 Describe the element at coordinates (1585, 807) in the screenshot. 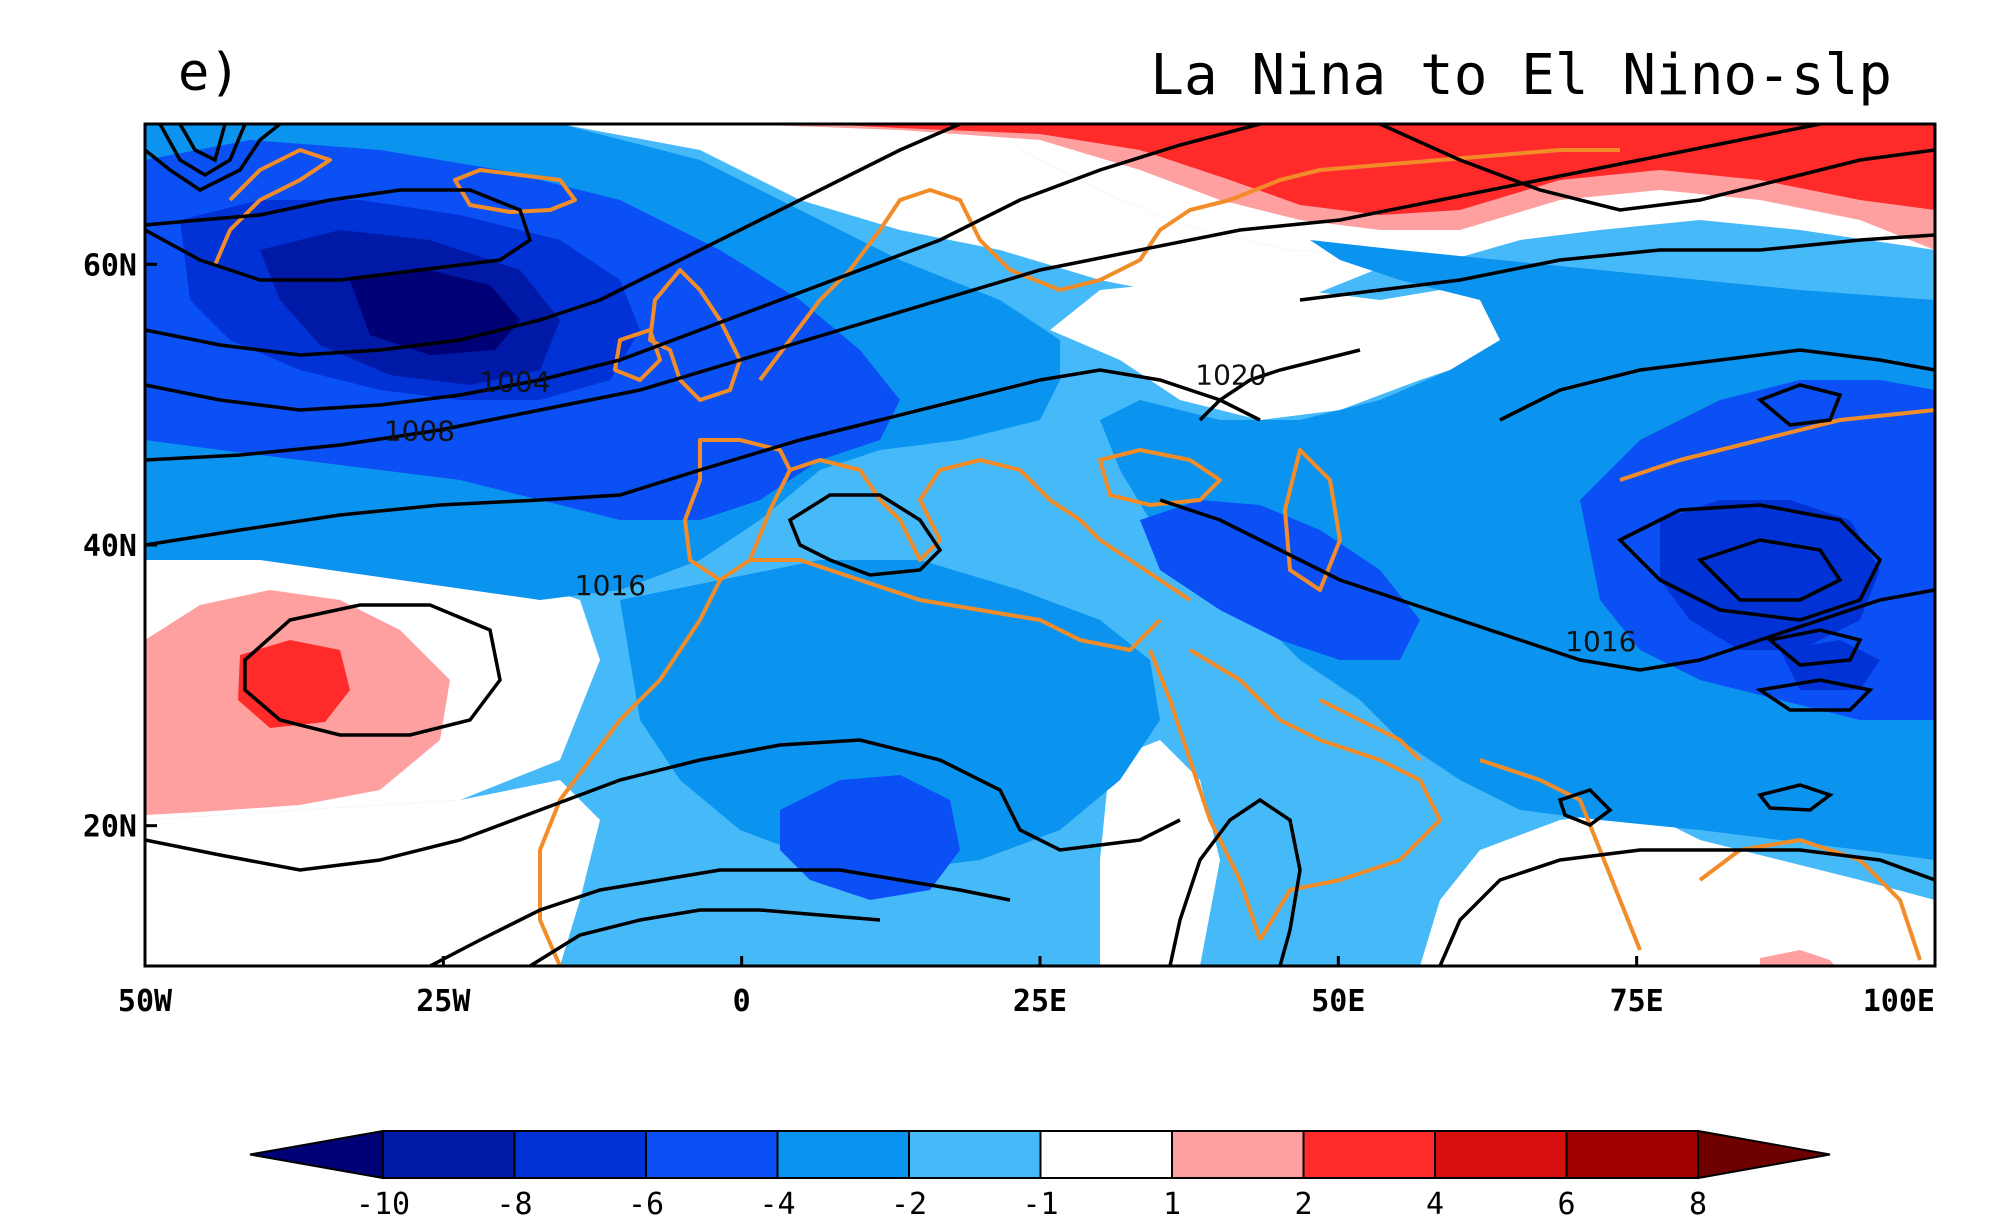

I see `contour-se-loop` at that location.